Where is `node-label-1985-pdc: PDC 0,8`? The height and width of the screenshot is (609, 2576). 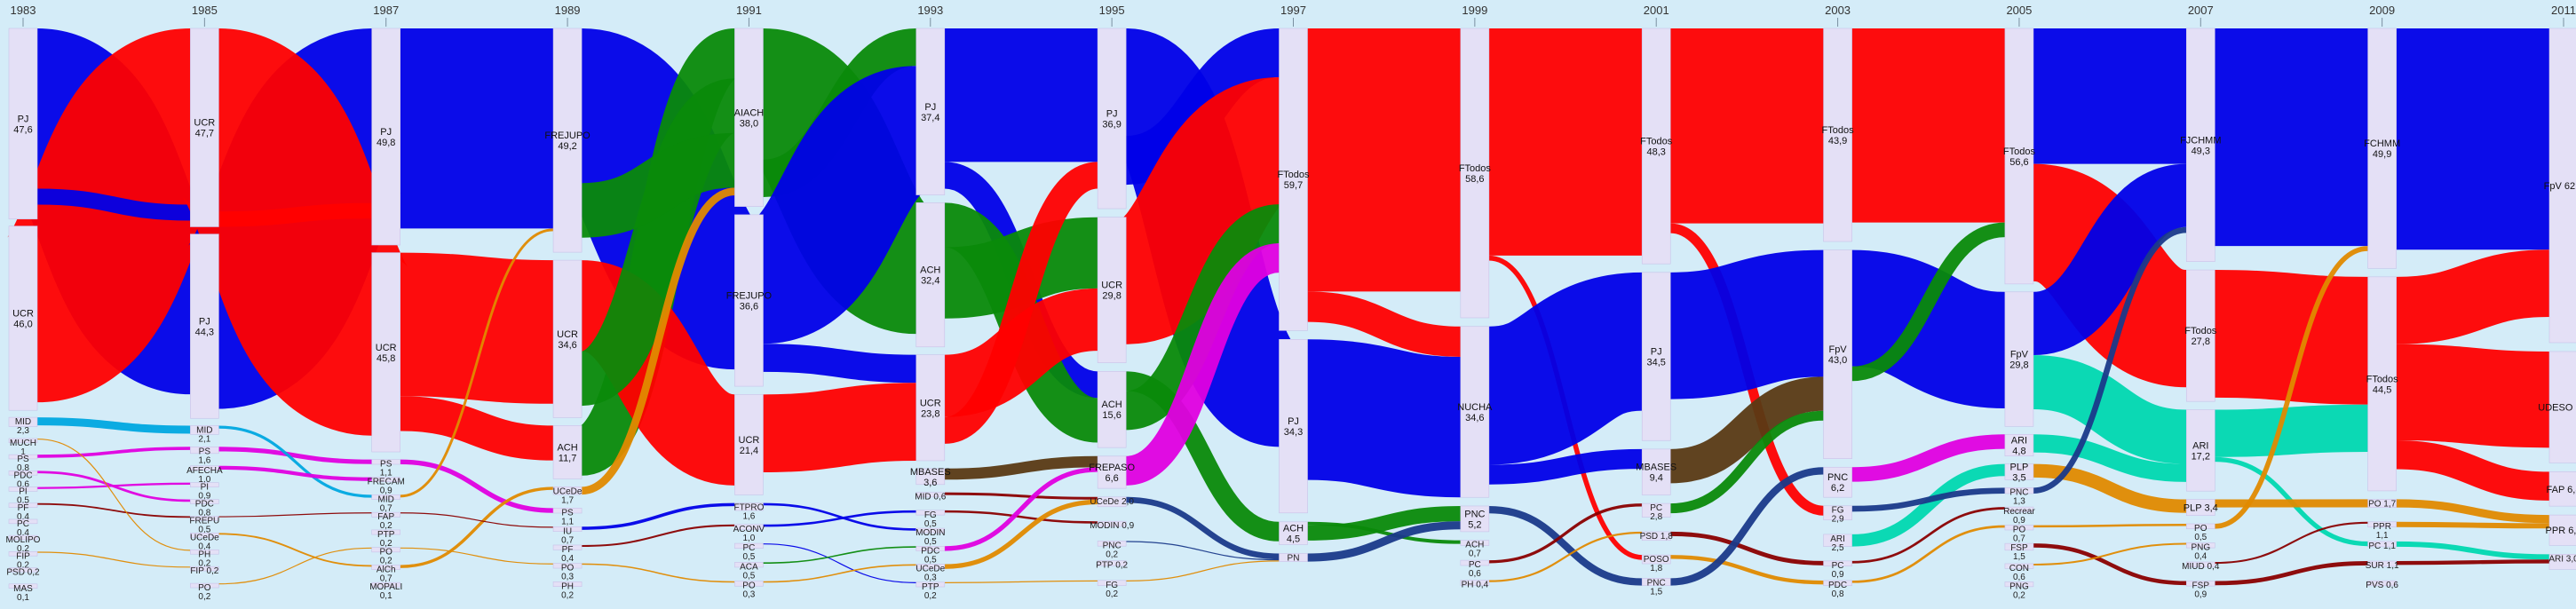
node-label-1985-pdc: PDC 0,8 is located at coordinates (205, 509).